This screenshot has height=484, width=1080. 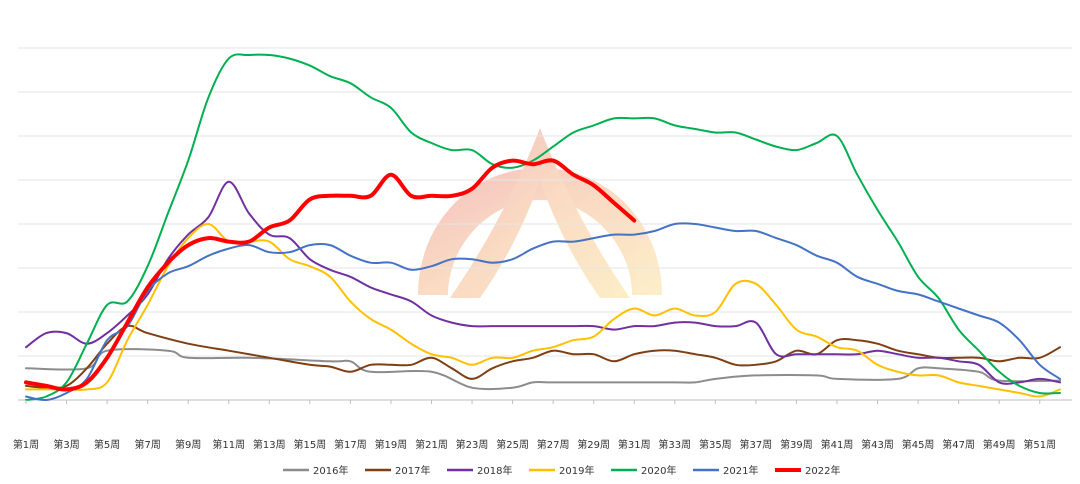 I want to click on x-tick-label: 第29周, so click(x=593, y=444).